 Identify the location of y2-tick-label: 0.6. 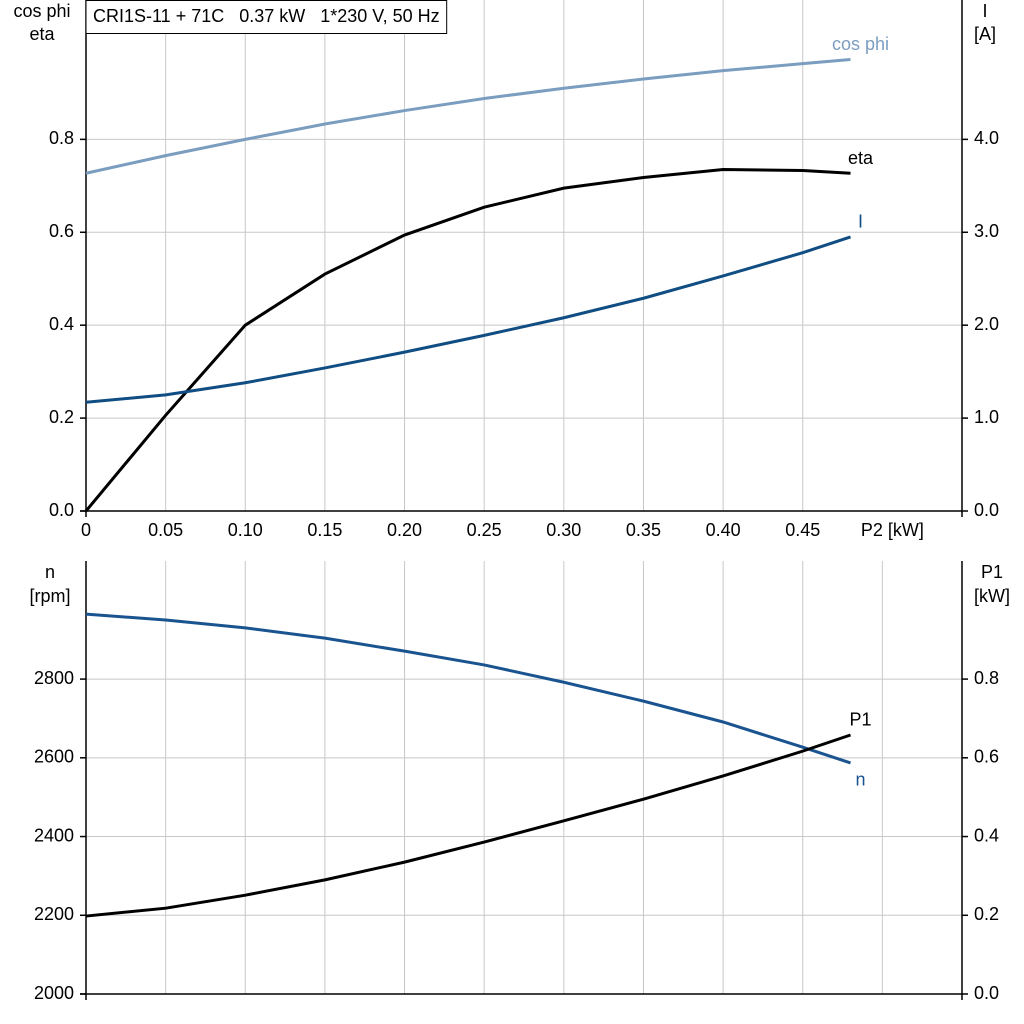
(986, 757).